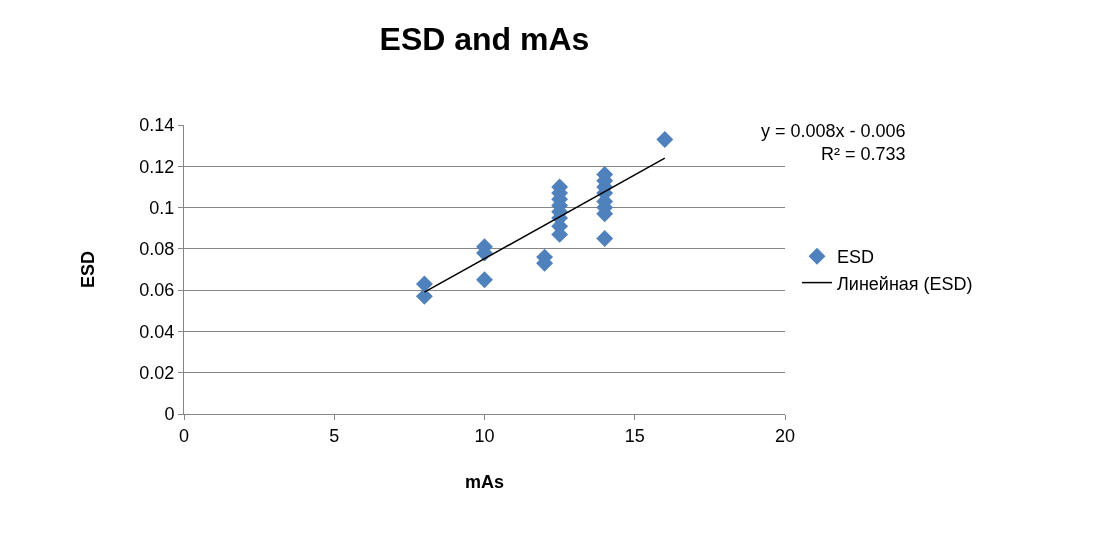 The image size is (1093, 553). I want to click on y-tick-label: 0.14, so click(157, 125).